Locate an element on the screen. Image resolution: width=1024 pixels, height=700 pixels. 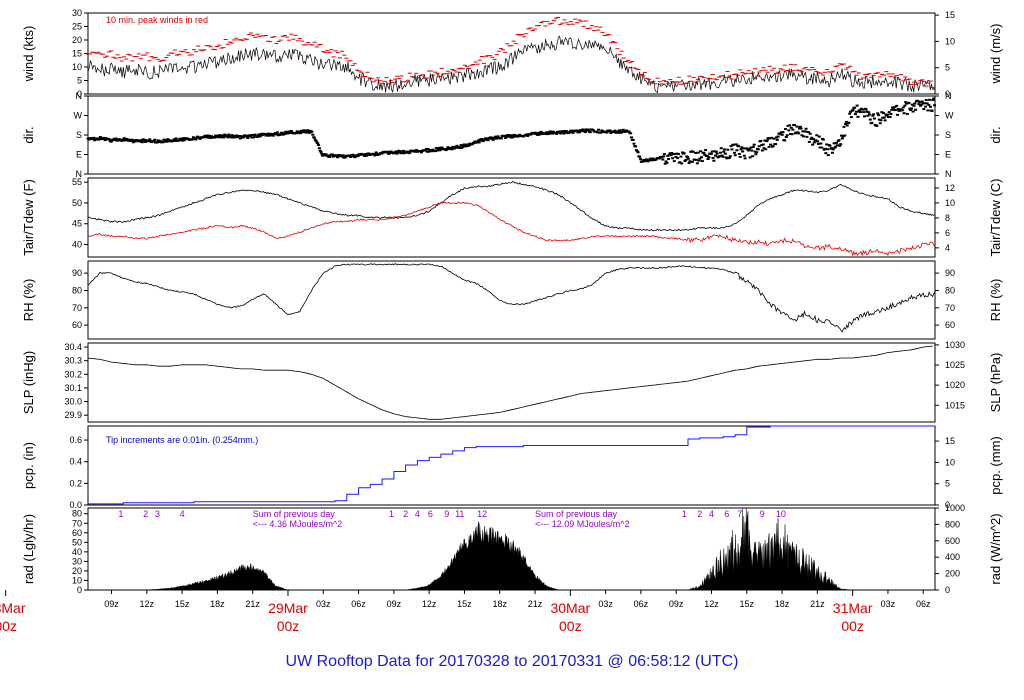
precipitation-ytick-label: 0.0 is located at coordinates (75, 505).